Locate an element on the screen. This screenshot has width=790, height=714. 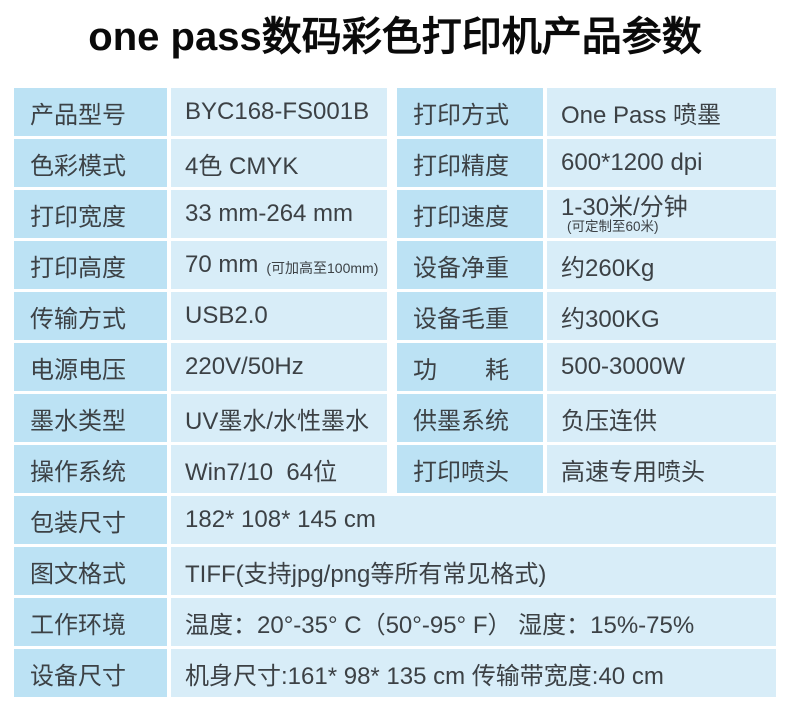
spec-label-print-method: 打印方式 is located at coordinates (470, 112).